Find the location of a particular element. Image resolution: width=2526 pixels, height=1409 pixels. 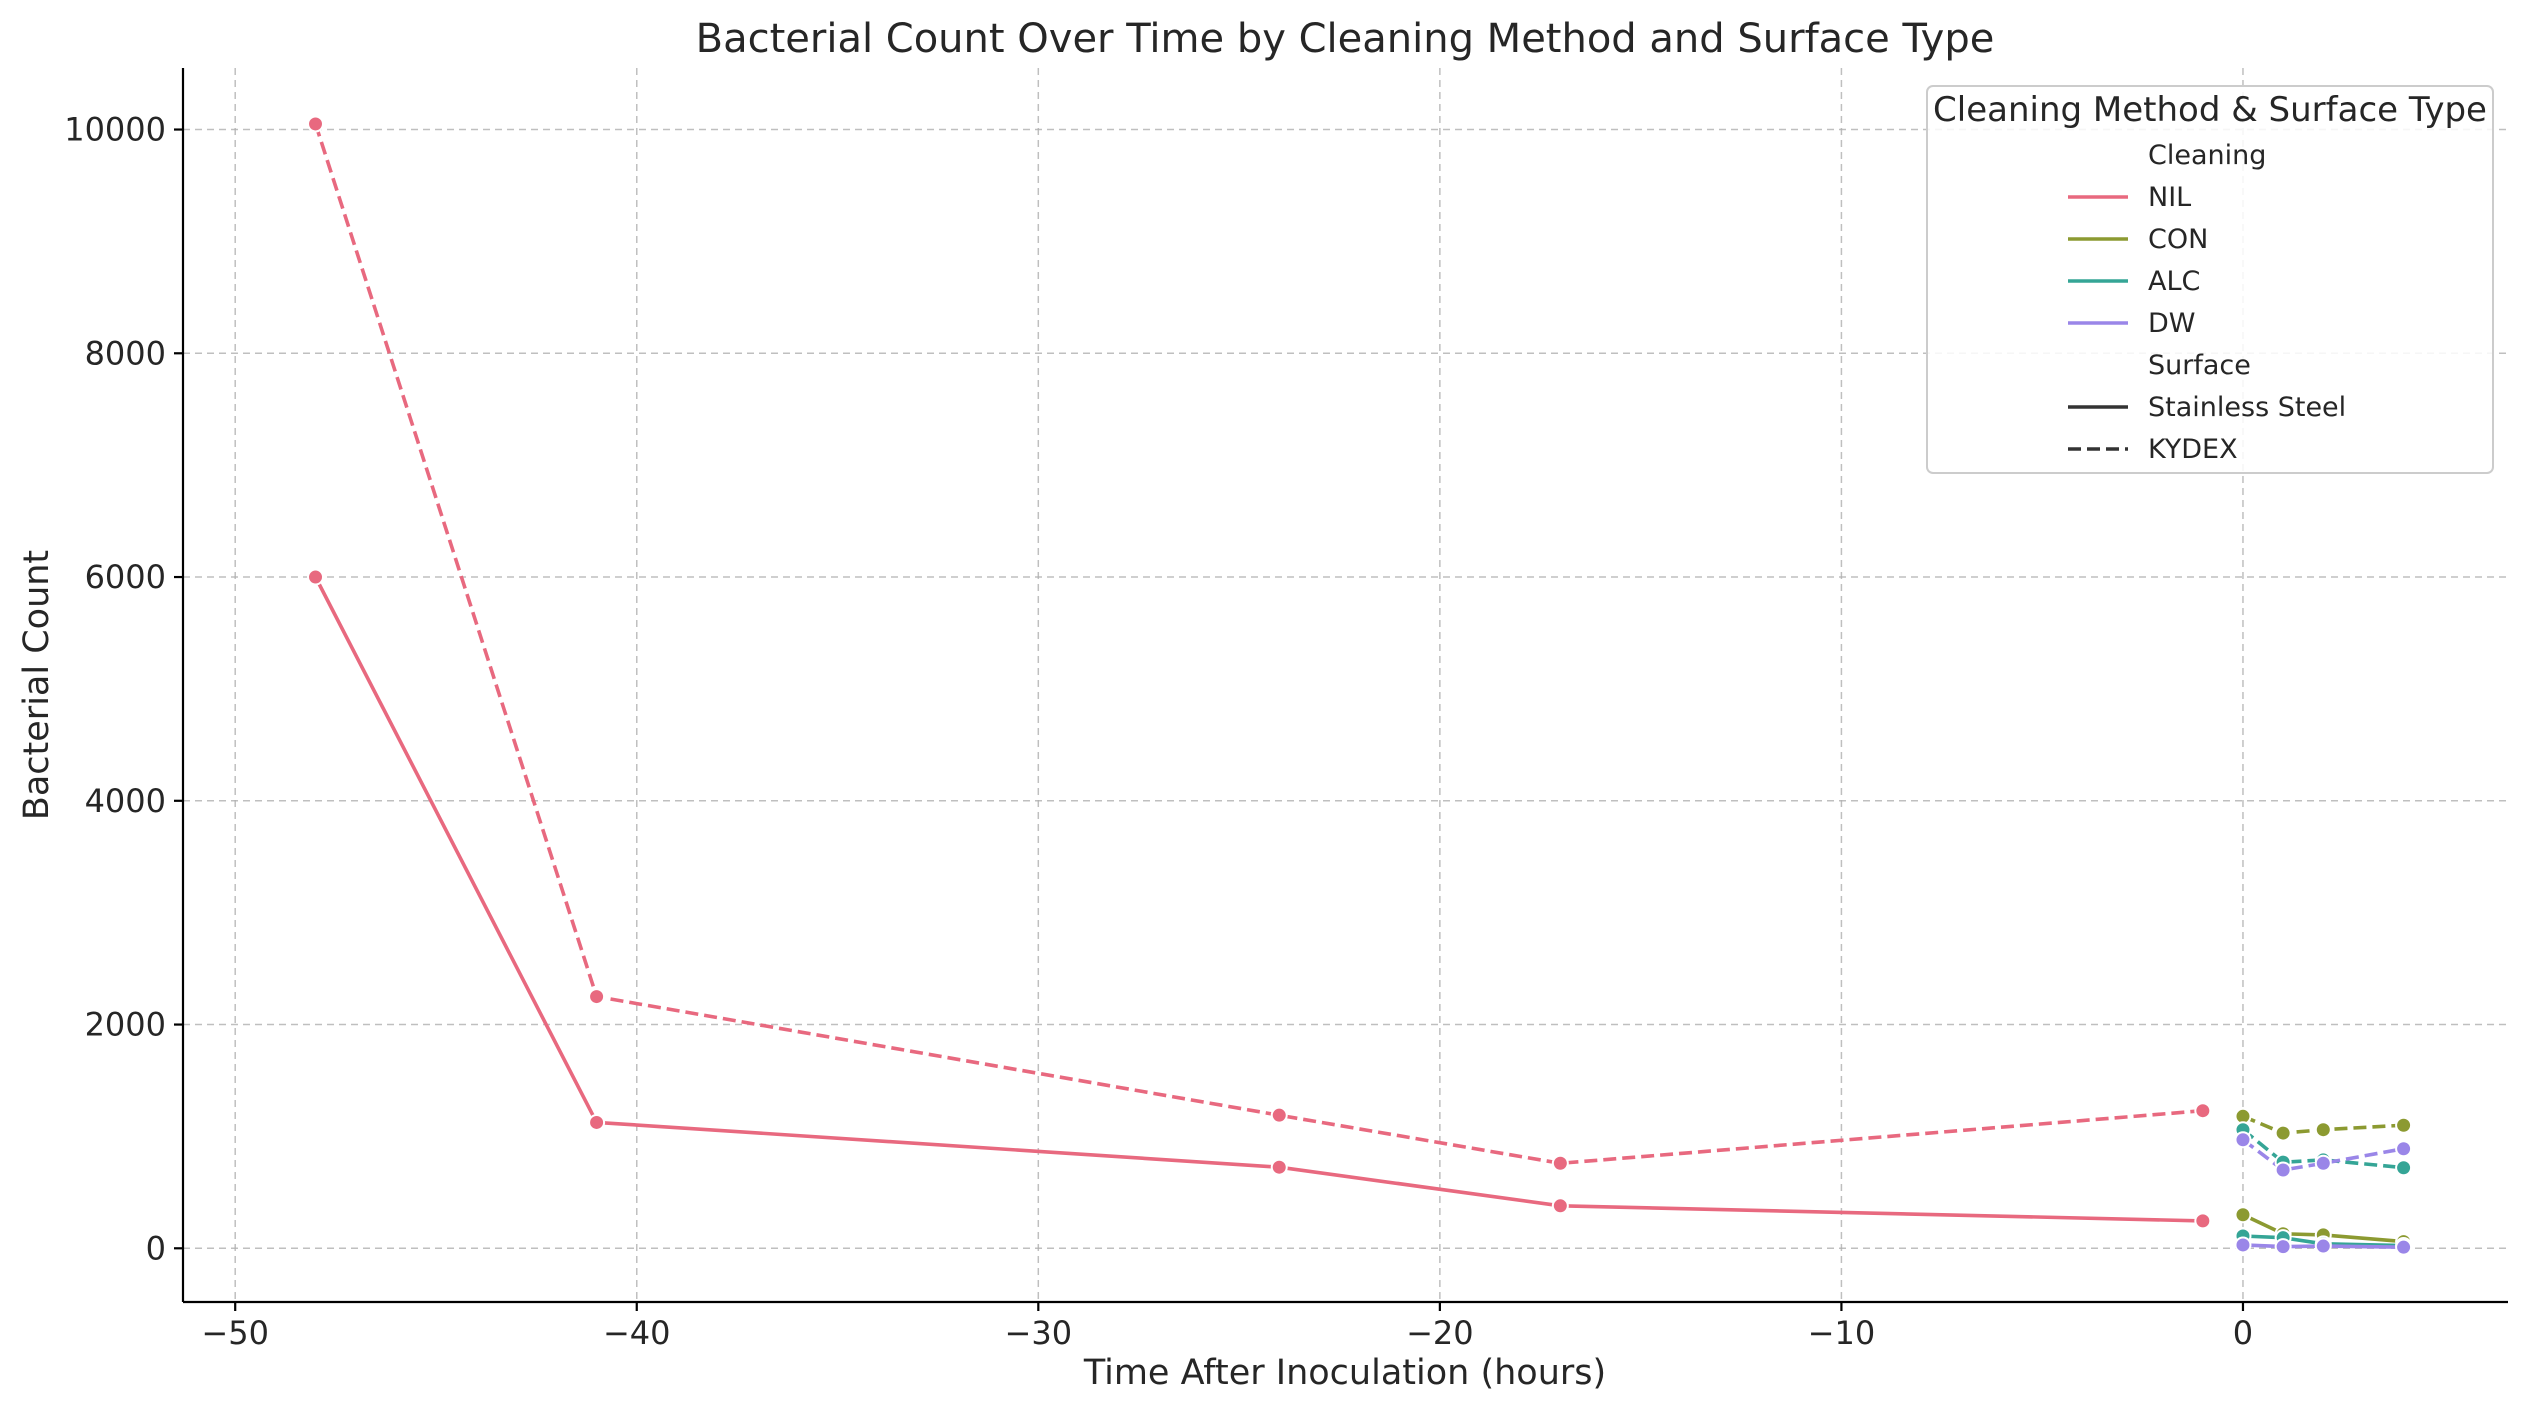

y-tick-label: 4000 is located at coordinates (125, 801).